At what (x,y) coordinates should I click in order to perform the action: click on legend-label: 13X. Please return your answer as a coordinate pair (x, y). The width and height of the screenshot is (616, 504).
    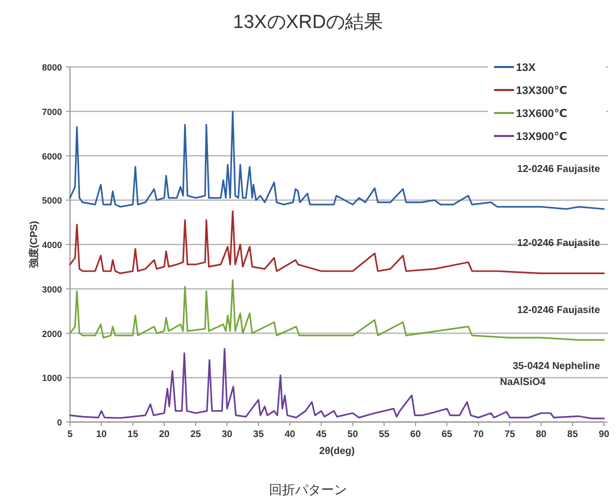
    Looking at the image, I should click on (526, 68).